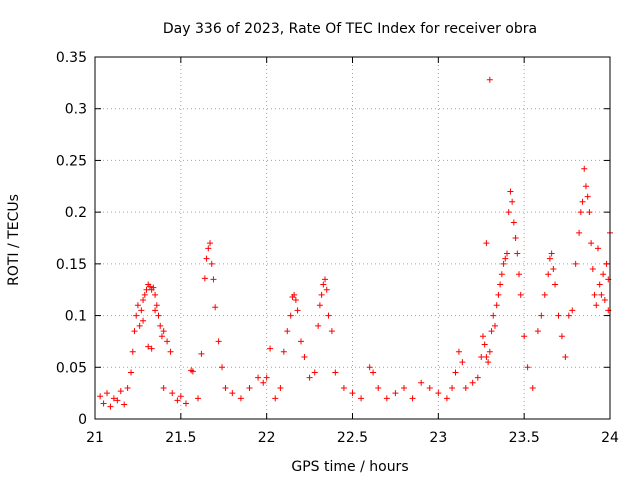 The width and height of the screenshot is (640, 480). Describe the element at coordinates (180, 438) in the screenshot. I see `x-tick-label: 21.5` at that location.